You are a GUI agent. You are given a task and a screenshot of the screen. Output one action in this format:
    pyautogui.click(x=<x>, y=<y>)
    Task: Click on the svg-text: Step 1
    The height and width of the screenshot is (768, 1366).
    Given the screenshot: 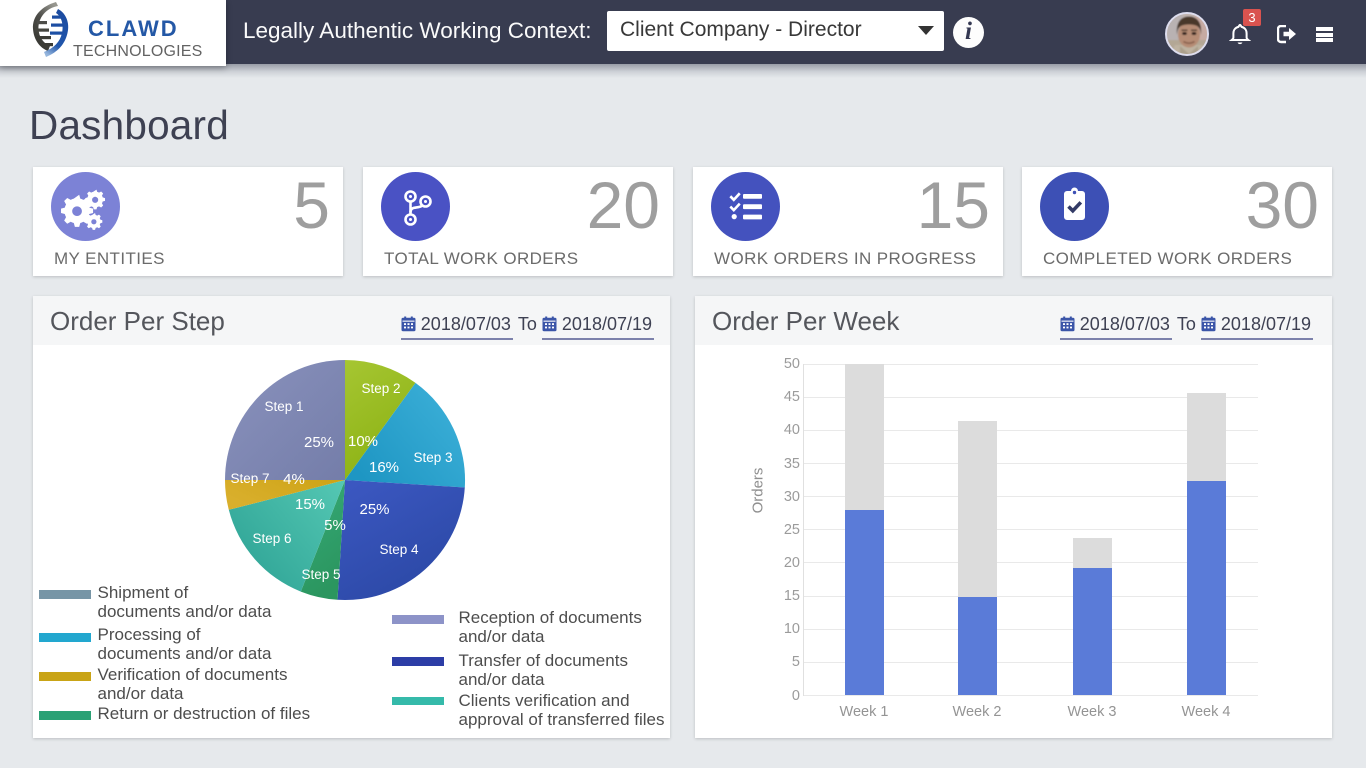 What is the action you would take?
    pyautogui.click(x=283, y=406)
    